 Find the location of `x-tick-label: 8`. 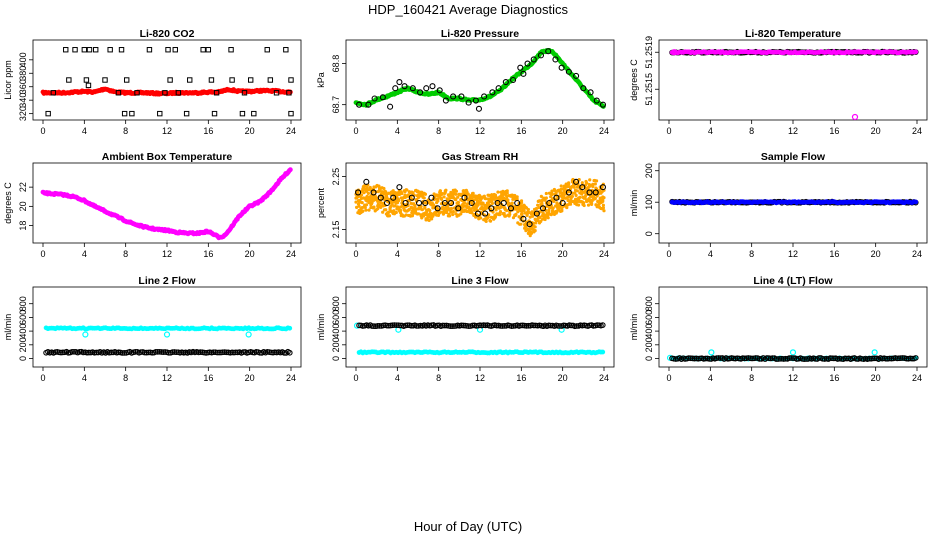

x-tick-label: 8 is located at coordinates (125, 131).